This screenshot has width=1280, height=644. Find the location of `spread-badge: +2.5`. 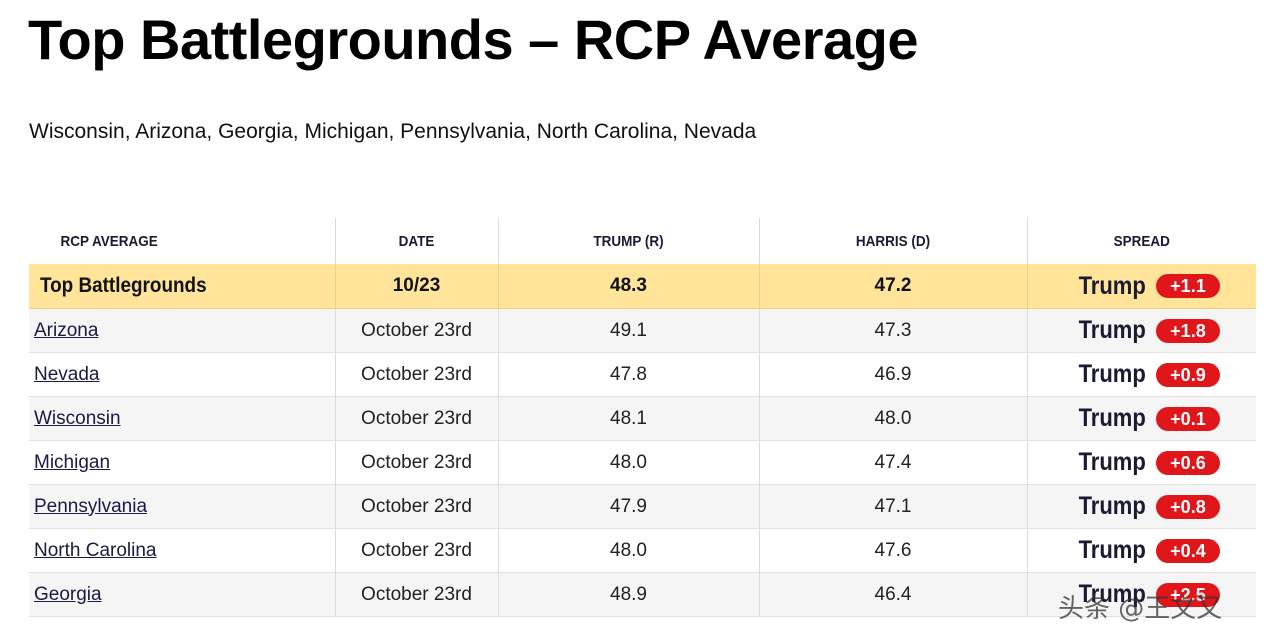

spread-badge: +2.5 is located at coordinates (1187, 594).